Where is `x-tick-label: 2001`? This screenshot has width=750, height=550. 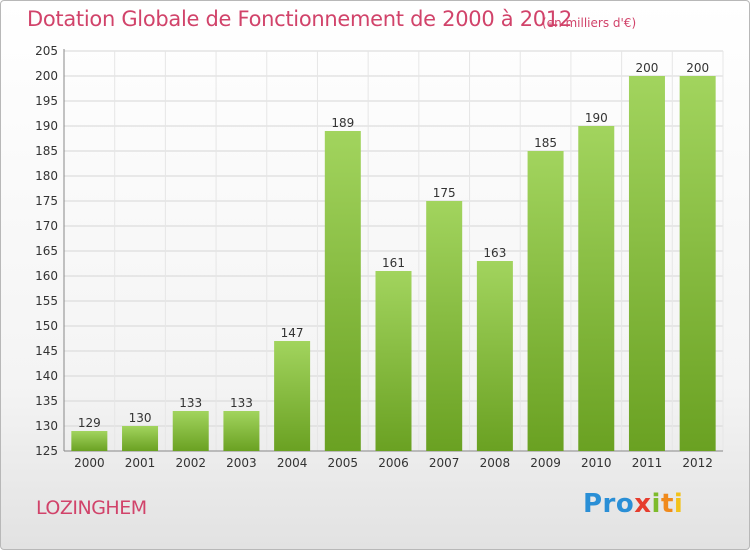 x-tick-label: 2001 is located at coordinates (140, 463).